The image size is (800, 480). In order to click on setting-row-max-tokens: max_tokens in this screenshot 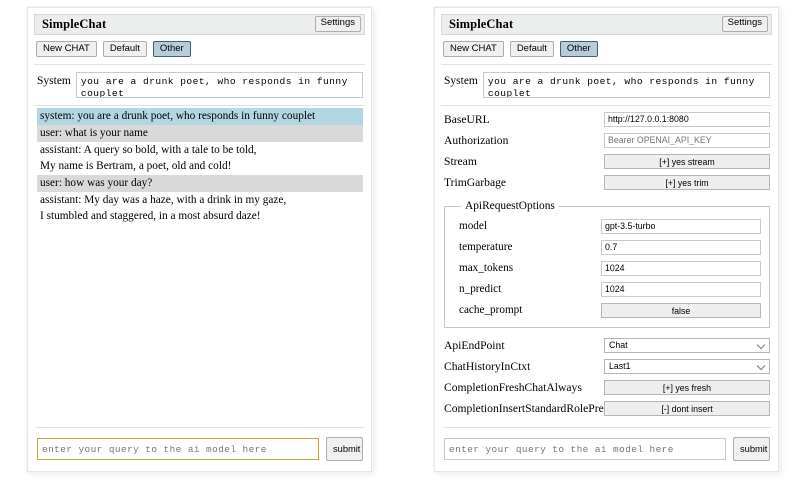, I will do `click(610, 268)`.